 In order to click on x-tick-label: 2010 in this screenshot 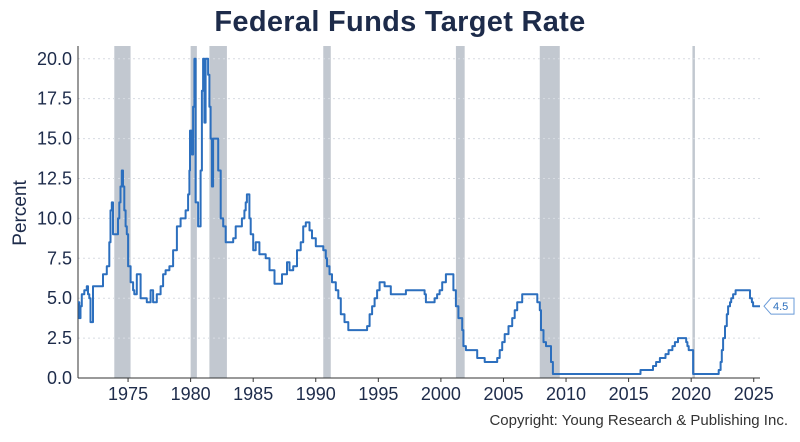, I will do `click(566, 394)`.